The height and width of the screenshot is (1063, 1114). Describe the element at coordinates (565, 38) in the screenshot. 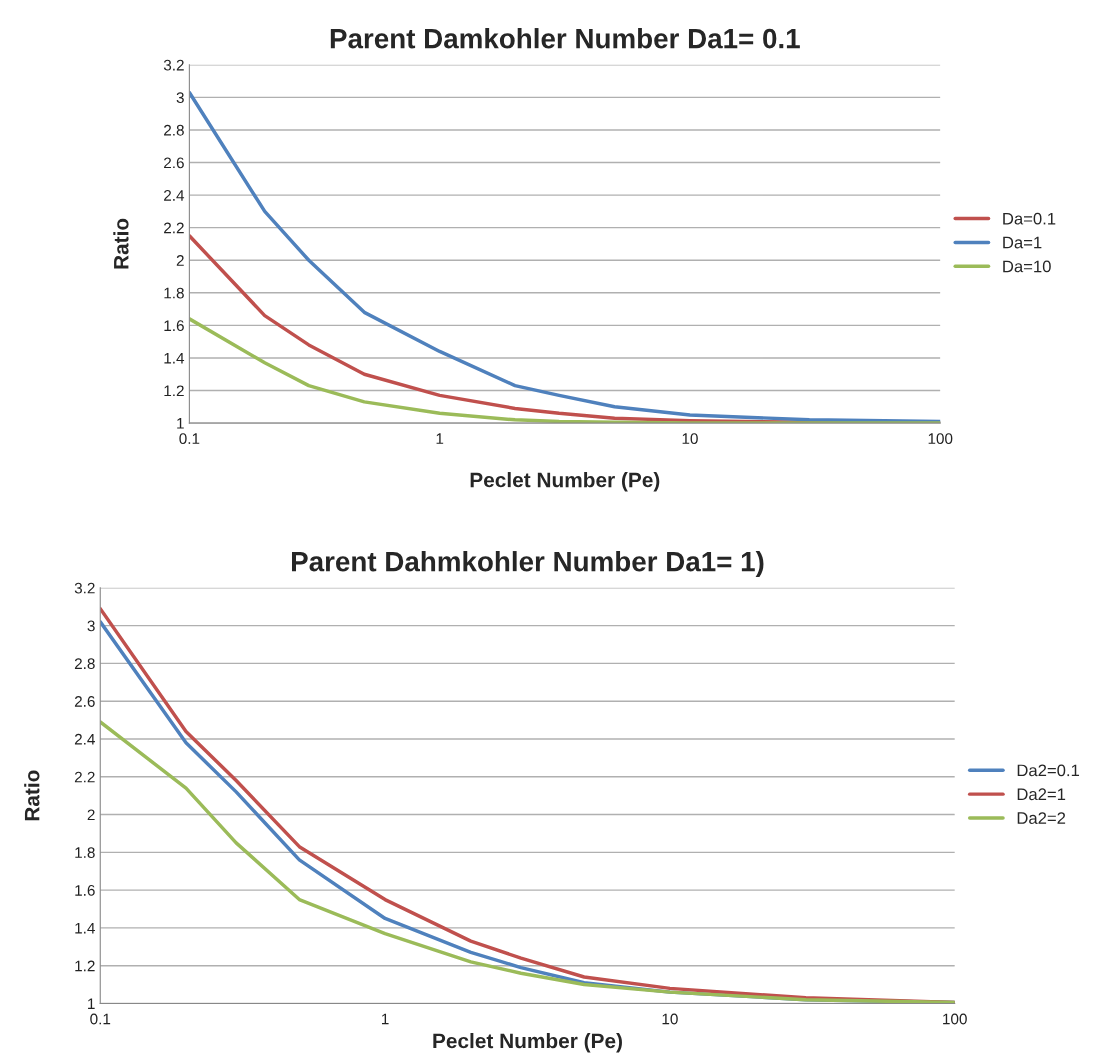

I see `chart-title: Parent Damkohler Number Da1= 0.1` at that location.